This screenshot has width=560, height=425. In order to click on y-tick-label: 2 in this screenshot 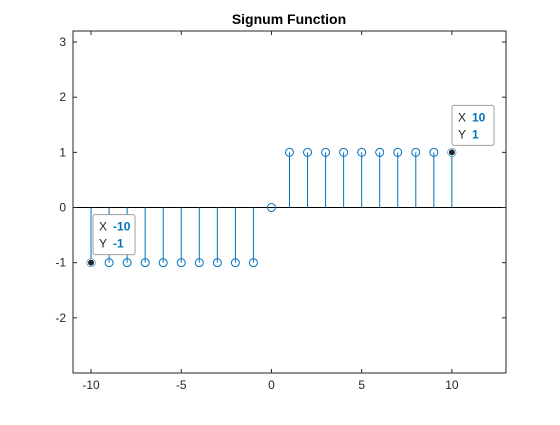, I will do `click(62, 97)`.